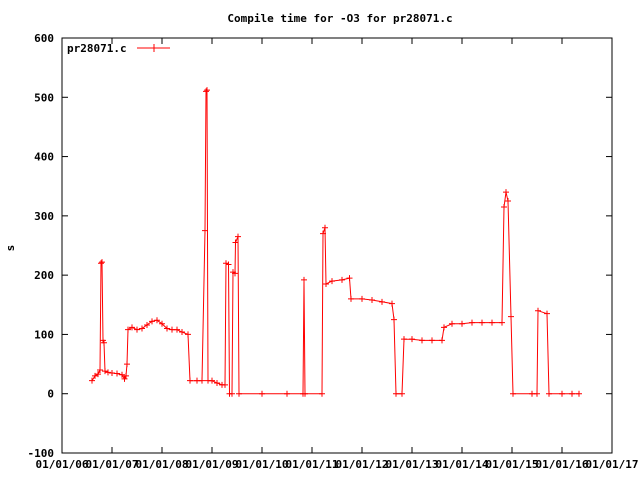 This screenshot has height=484, width=640. What do you see at coordinates (212, 464) in the screenshot?
I see `x-tick-label: 01/01/09` at bounding box center [212, 464].